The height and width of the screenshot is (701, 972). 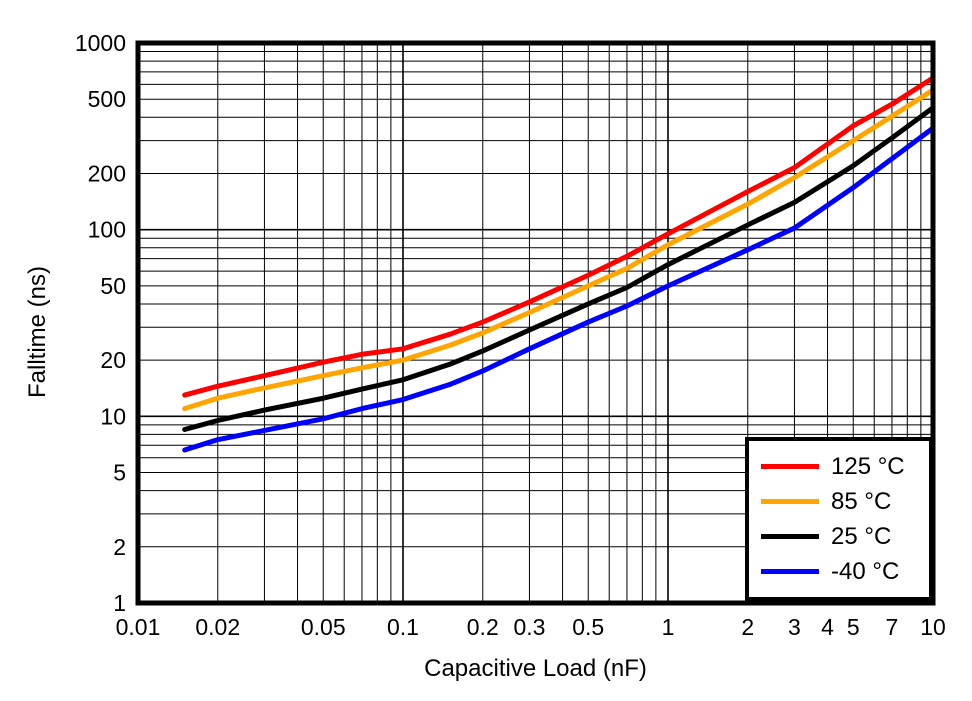 I want to click on legend-label-125c: 125 °C, so click(x=868, y=466).